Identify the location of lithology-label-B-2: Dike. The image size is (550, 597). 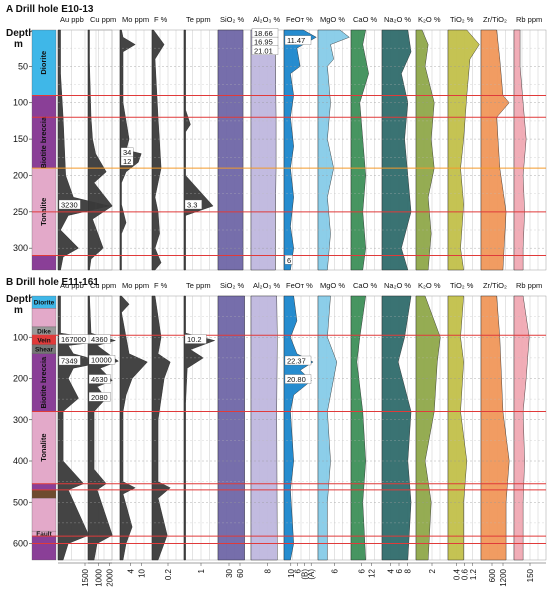
(44, 332).